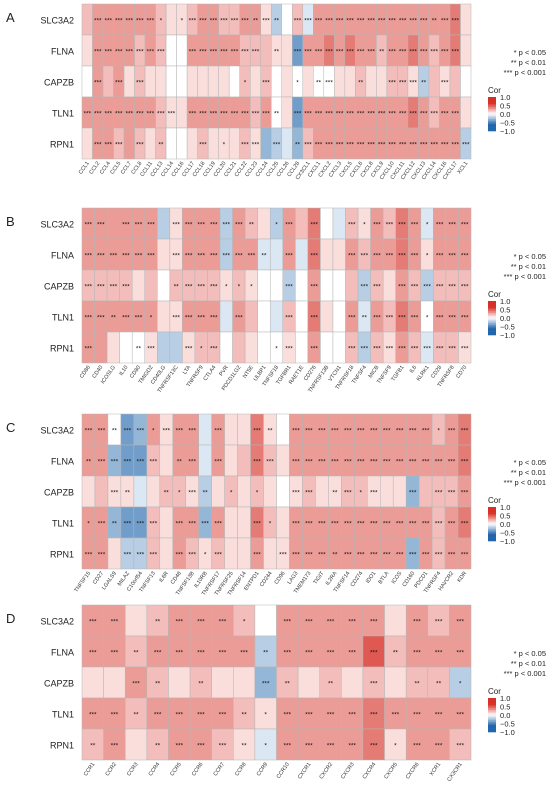 The width and height of the screenshot is (550, 806). Describe the element at coordinates (62, 555) in the screenshot. I see `row-label: RPN1` at that location.